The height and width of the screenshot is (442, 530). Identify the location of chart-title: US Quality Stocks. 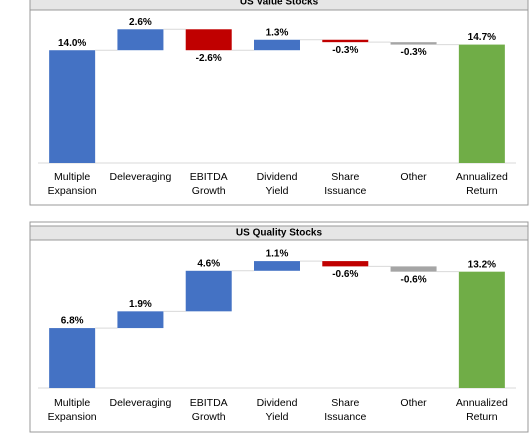
(279, 233).